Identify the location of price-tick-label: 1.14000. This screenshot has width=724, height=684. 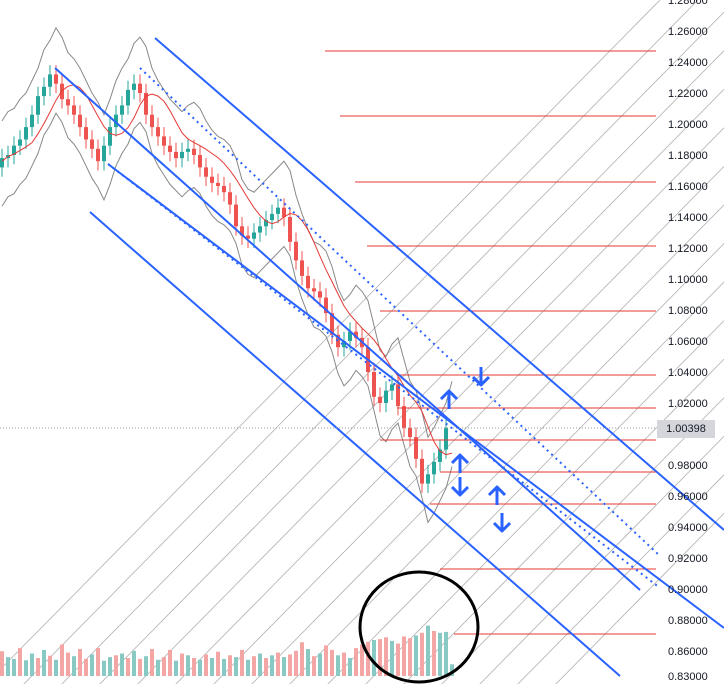
(688, 218).